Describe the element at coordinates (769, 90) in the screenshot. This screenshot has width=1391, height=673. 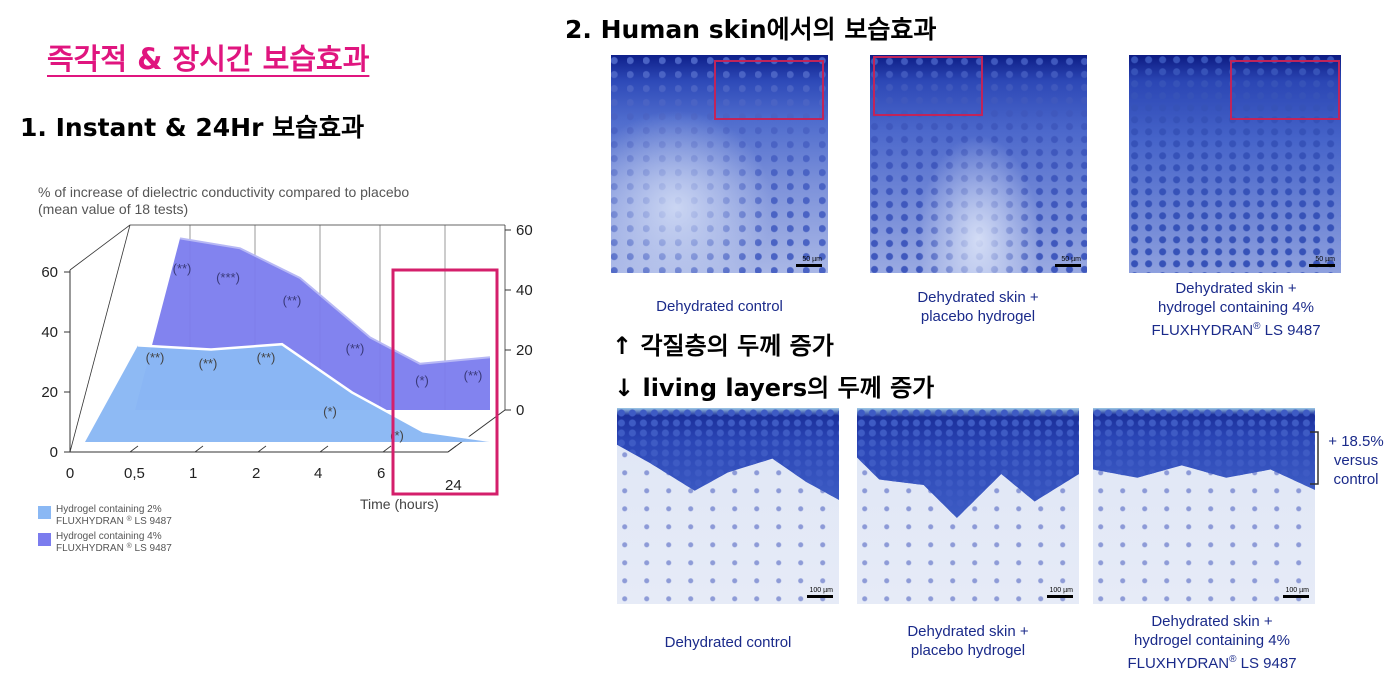
I see `highlight-box-top-control` at that location.